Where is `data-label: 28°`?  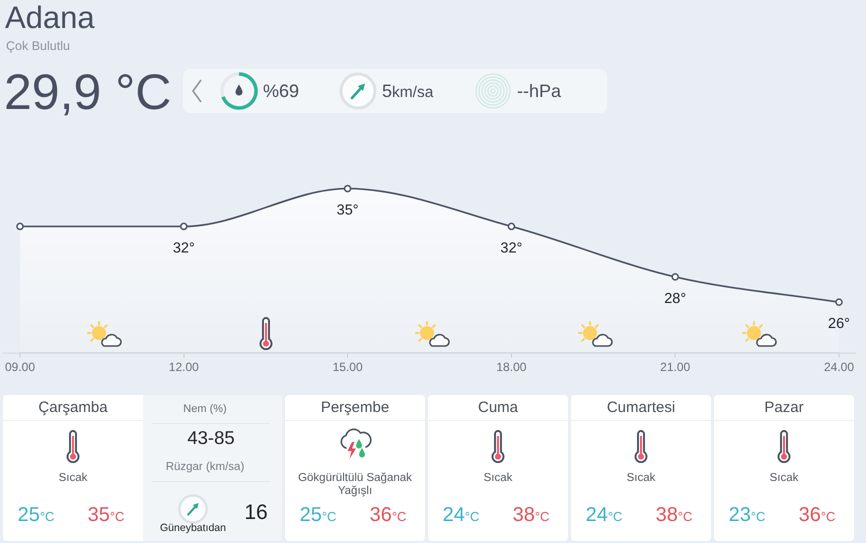 data-label: 28° is located at coordinates (675, 298).